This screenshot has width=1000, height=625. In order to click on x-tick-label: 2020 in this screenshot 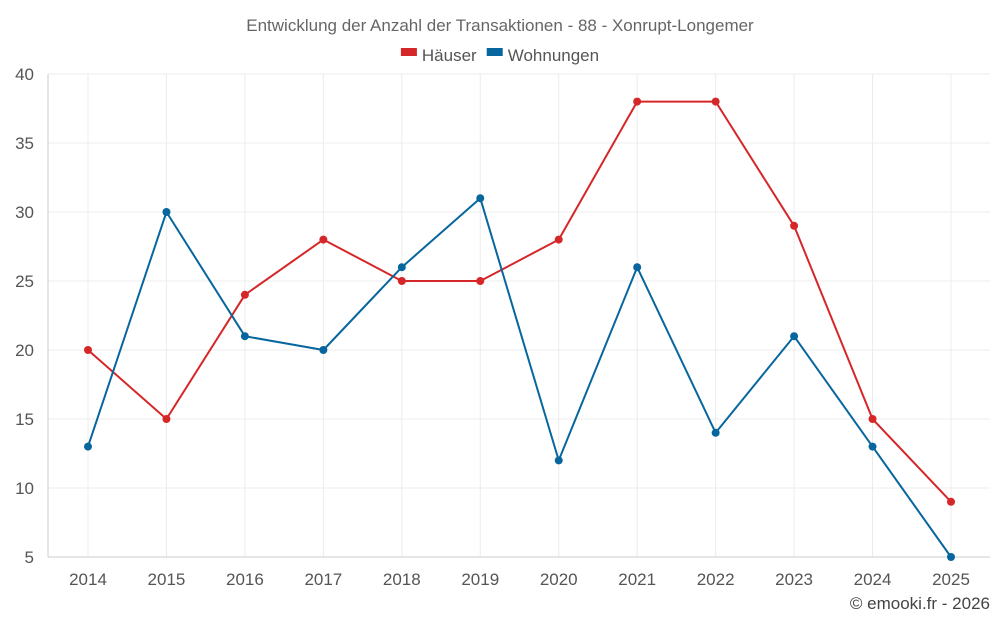, I will do `click(559, 579)`.